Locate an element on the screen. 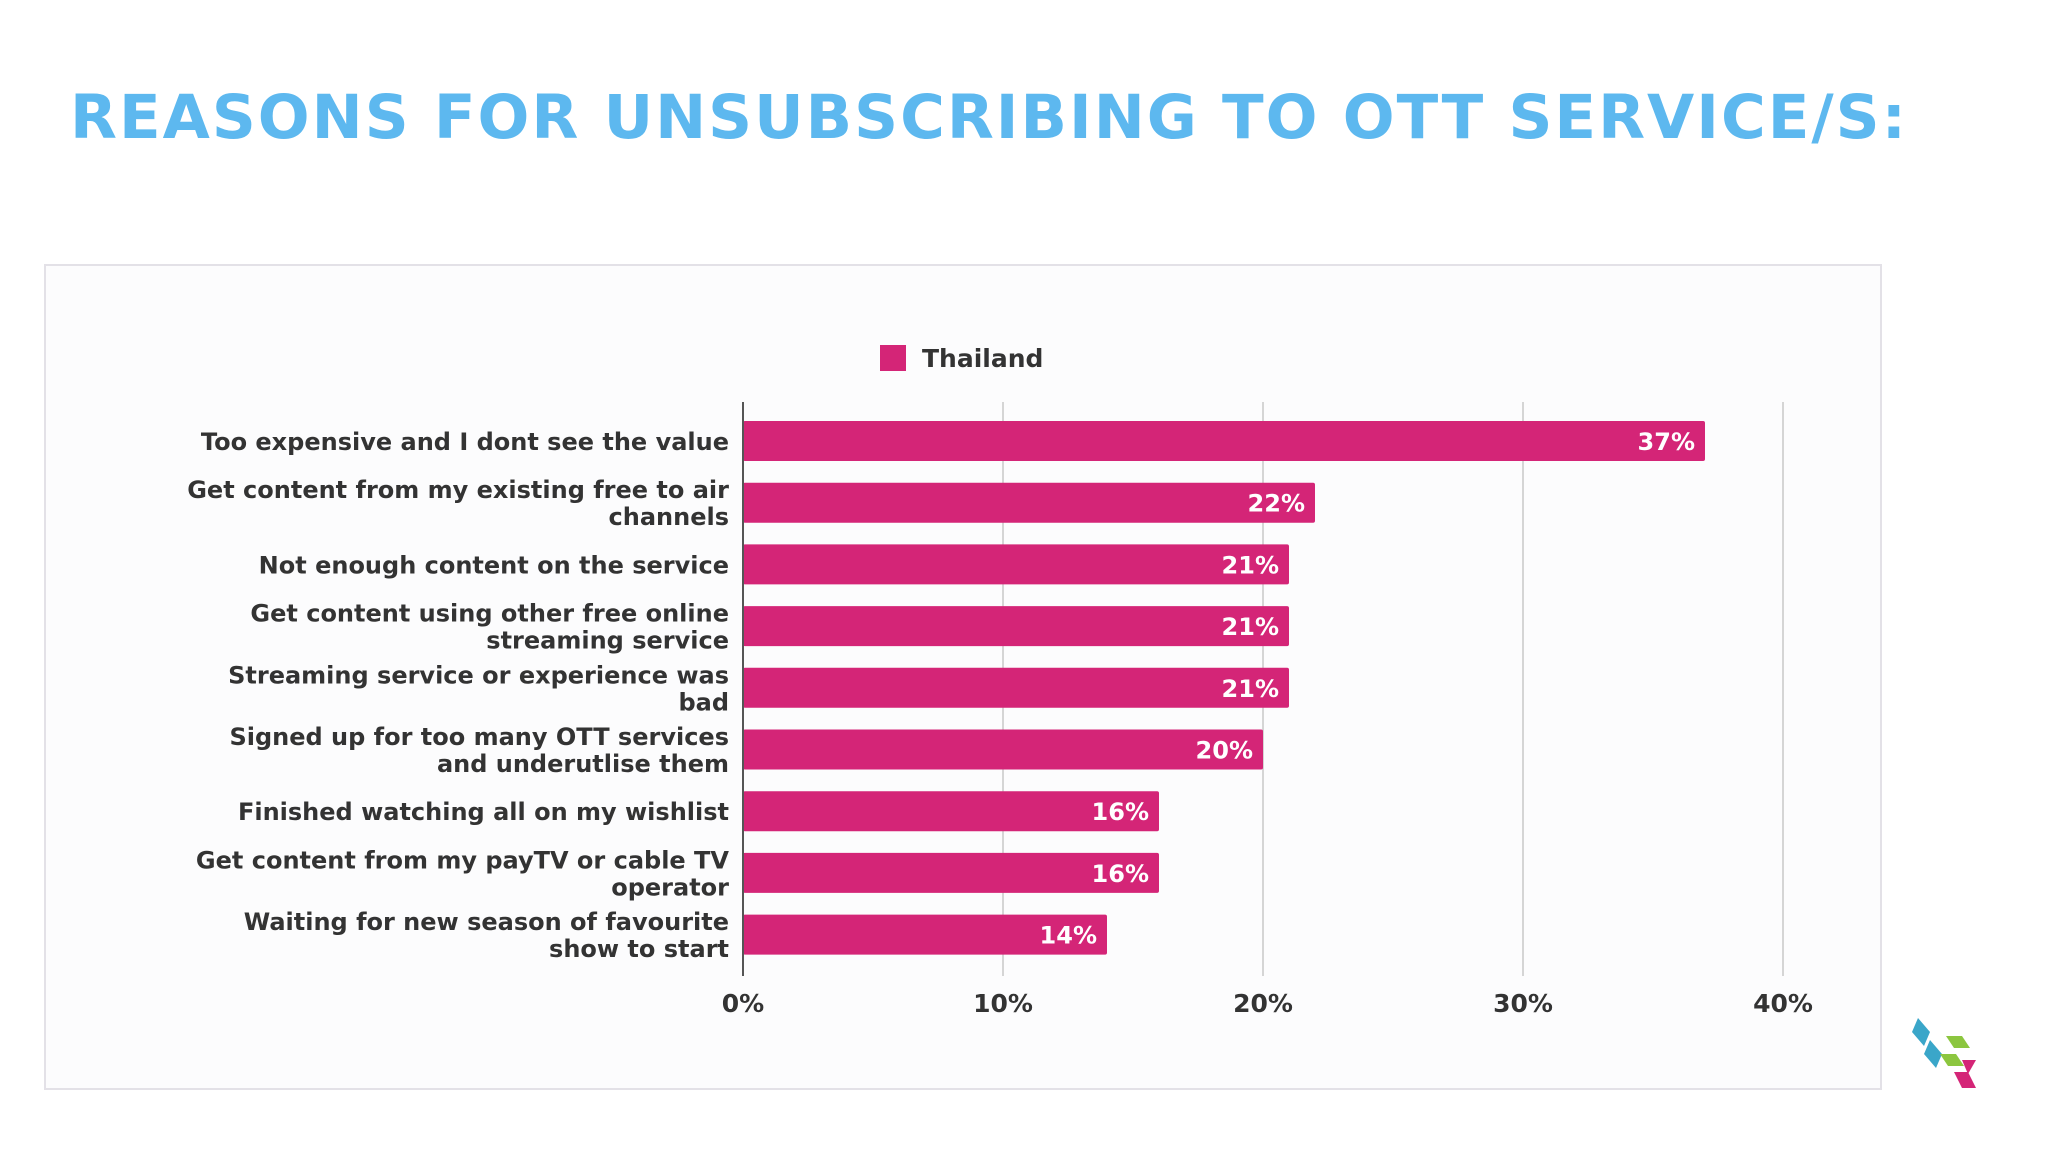 The height and width of the screenshot is (1152, 2048). legend-label: Thailand is located at coordinates (982, 358).